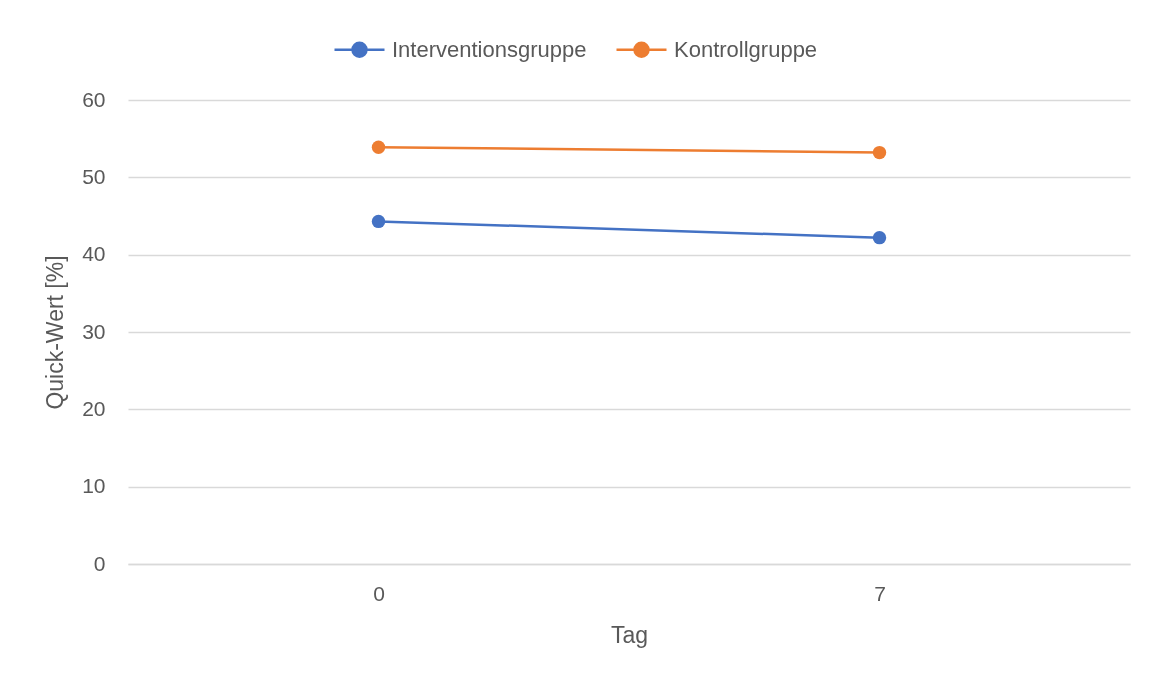 This screenshot has width=1151, height=674. What do you see at coordinates (94, 254) in the screenshot?
I see `y-tick-label: 40` at bounding box center [94, 254].